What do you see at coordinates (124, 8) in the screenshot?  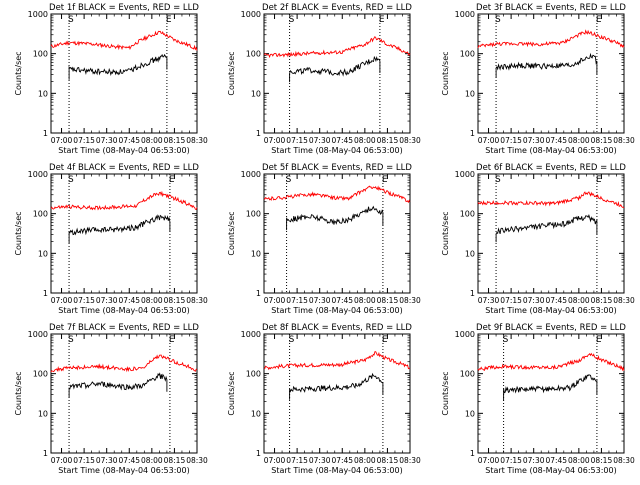 I see `panel-title: Det 1f BLACK = Events, RED = LLD` at bounding box center [124, 8].